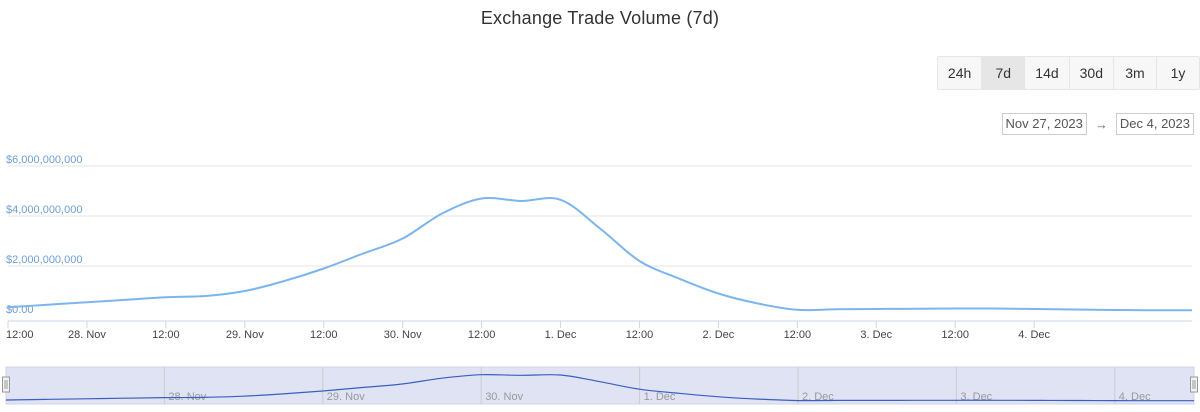 This screenshot has width=1200, height=412. Describe the element at coordinates (1101, 124) in the screenshot. I see `arrow-icon: →` at that location.